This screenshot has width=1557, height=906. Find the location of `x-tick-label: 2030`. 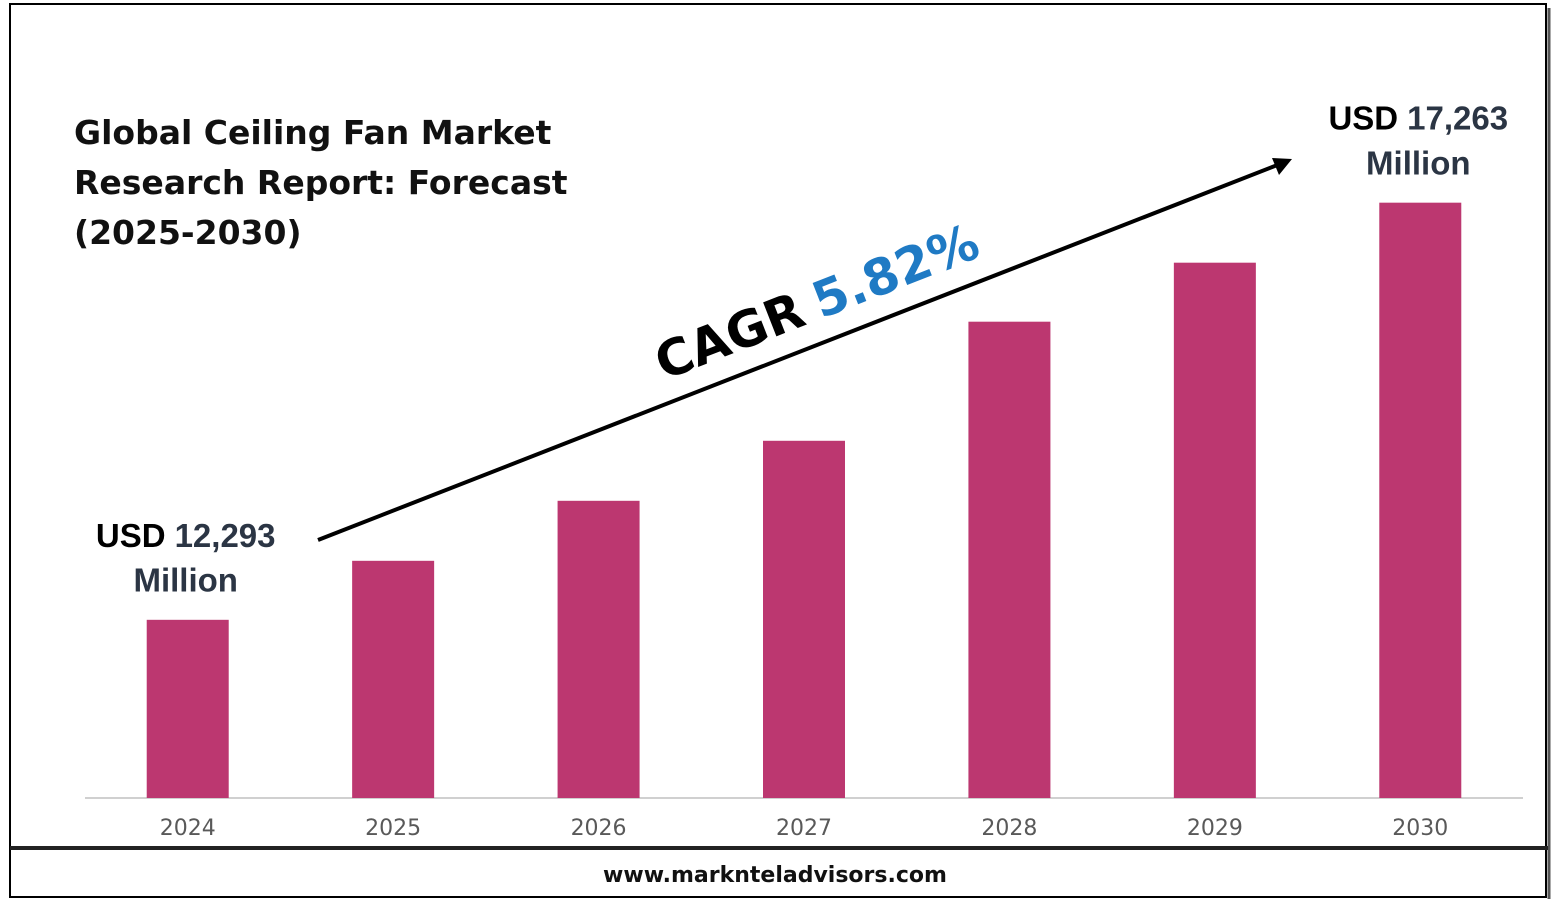

x-tick-label: 2030 is located at coordinates (1420, 828).